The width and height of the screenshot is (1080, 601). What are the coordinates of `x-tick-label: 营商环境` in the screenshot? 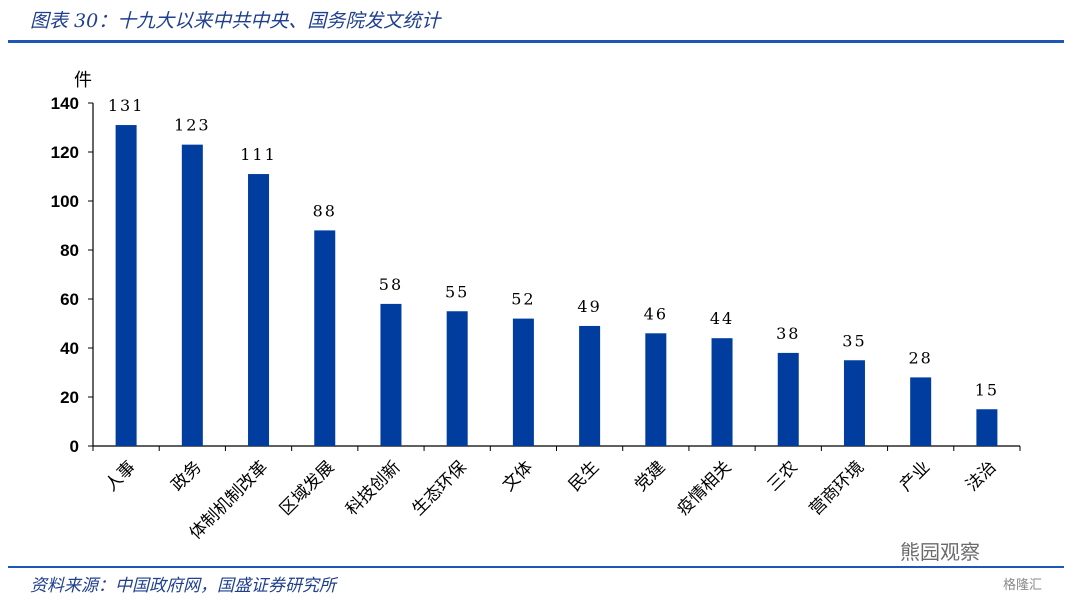 It's located at (837, 488).